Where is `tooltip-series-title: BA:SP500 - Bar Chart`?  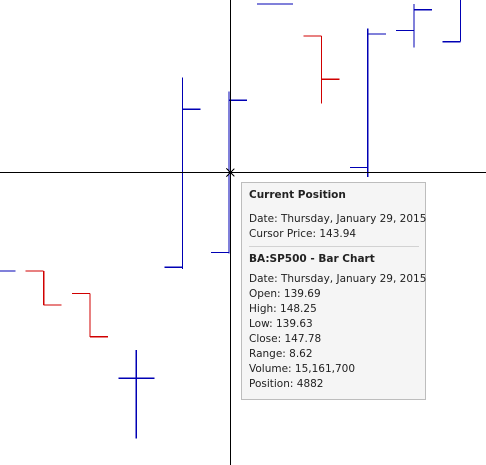 tooltip-series-title: BA:SP500 - Bar Chart is located at coordinates (312, 259).